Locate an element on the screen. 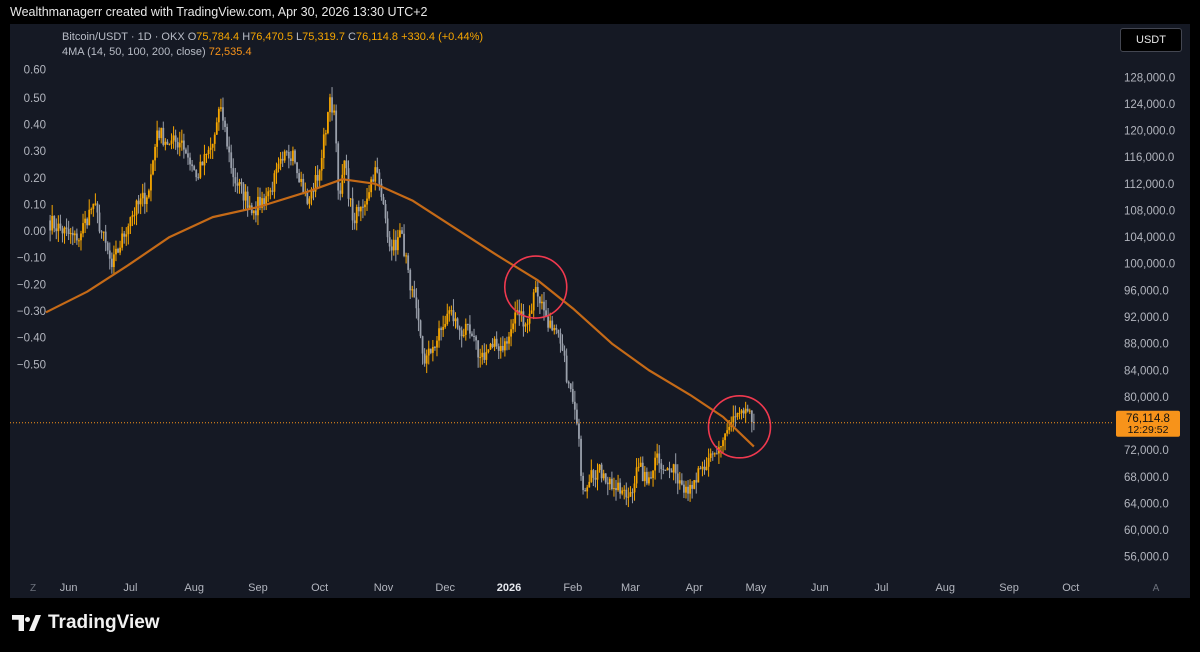  legend-ma-label: 4MA (14, 50, 100, 200, close) is located at coordinates (134, 52).